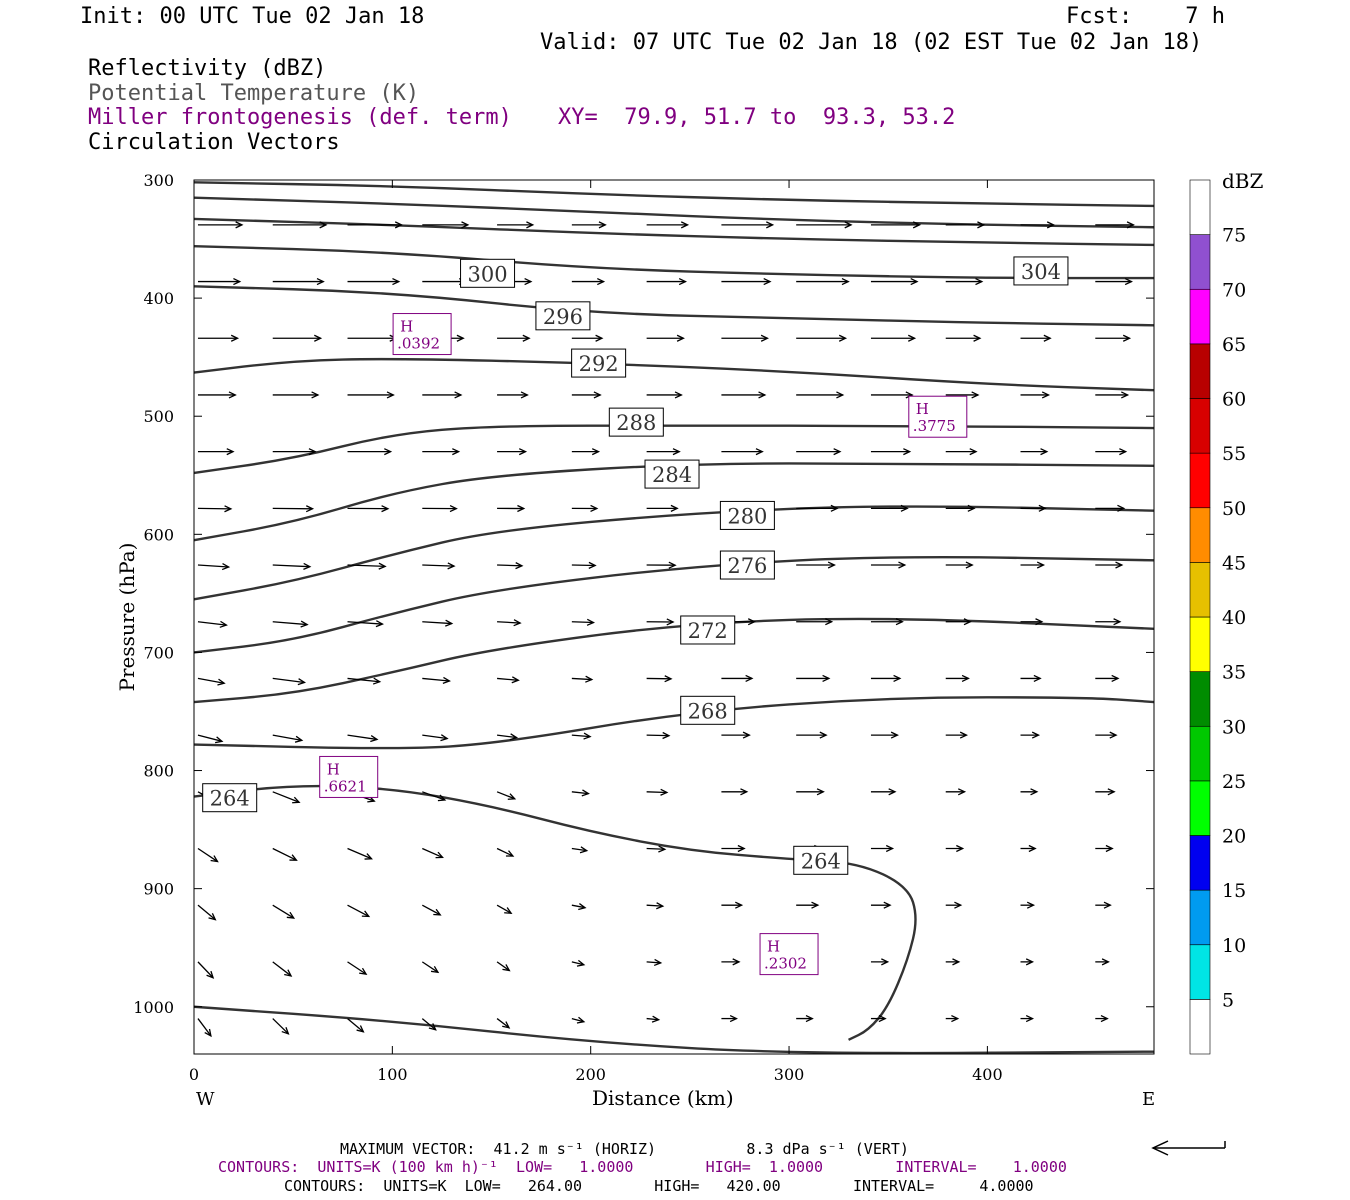  Describe the element at coordinates (1234, 727) in the screenshot. I see `colorbar-level-label: 30` at that location.